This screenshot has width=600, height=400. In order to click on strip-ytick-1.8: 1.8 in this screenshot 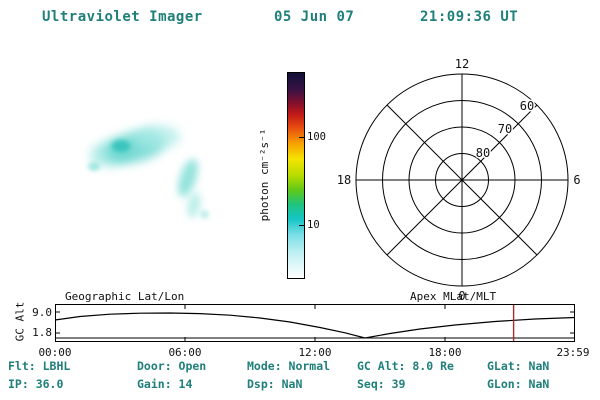, I will do `click(42, 332)`.